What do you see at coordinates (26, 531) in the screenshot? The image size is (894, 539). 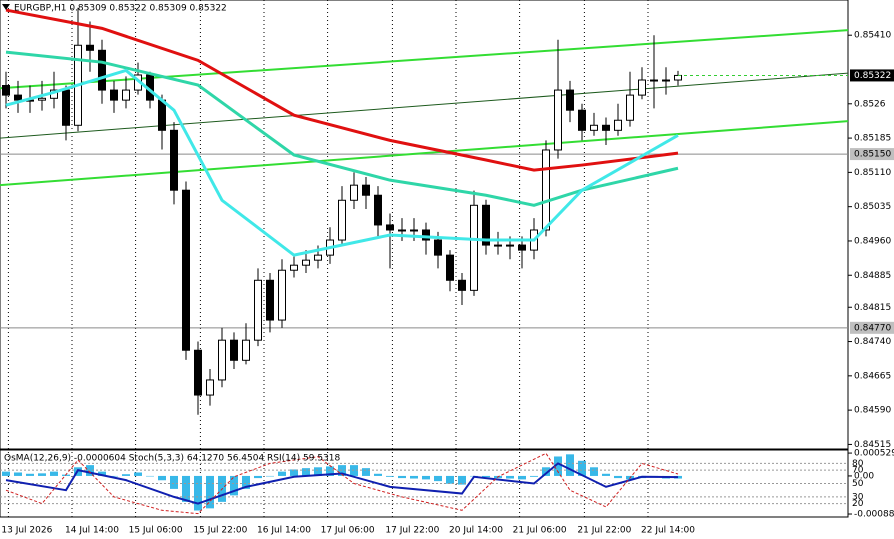 I see `x-tick-label: 13 Jul 2026` at bounding box center [26, 531].